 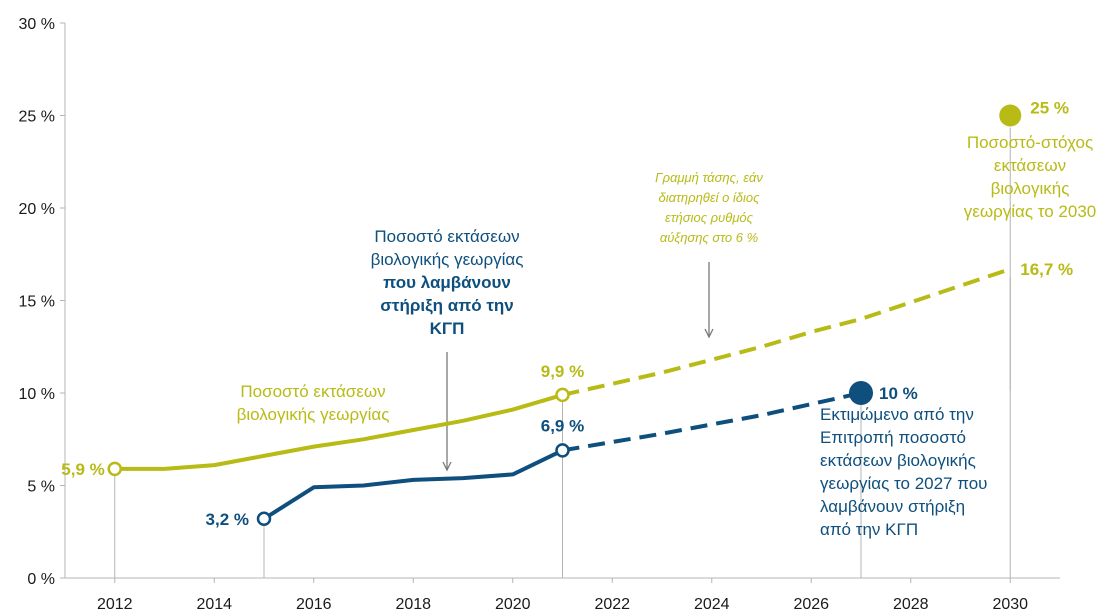 I want to click on cap-series-label-bold-line-0: που λαμβάνουν, so click(x=447, y=282).